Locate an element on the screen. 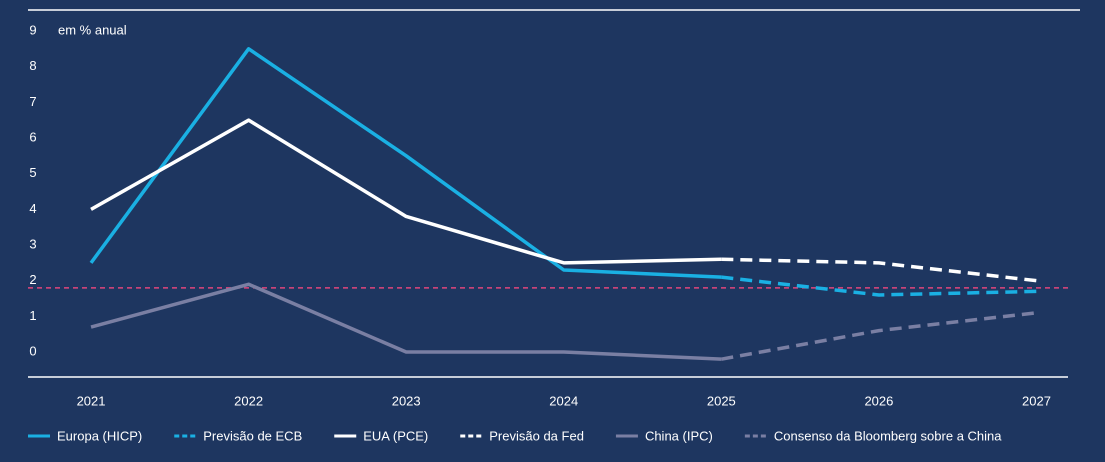 This screenshot has width=1105, height=462. x-tick-label: 2025 is located at coordinates (721, 400).